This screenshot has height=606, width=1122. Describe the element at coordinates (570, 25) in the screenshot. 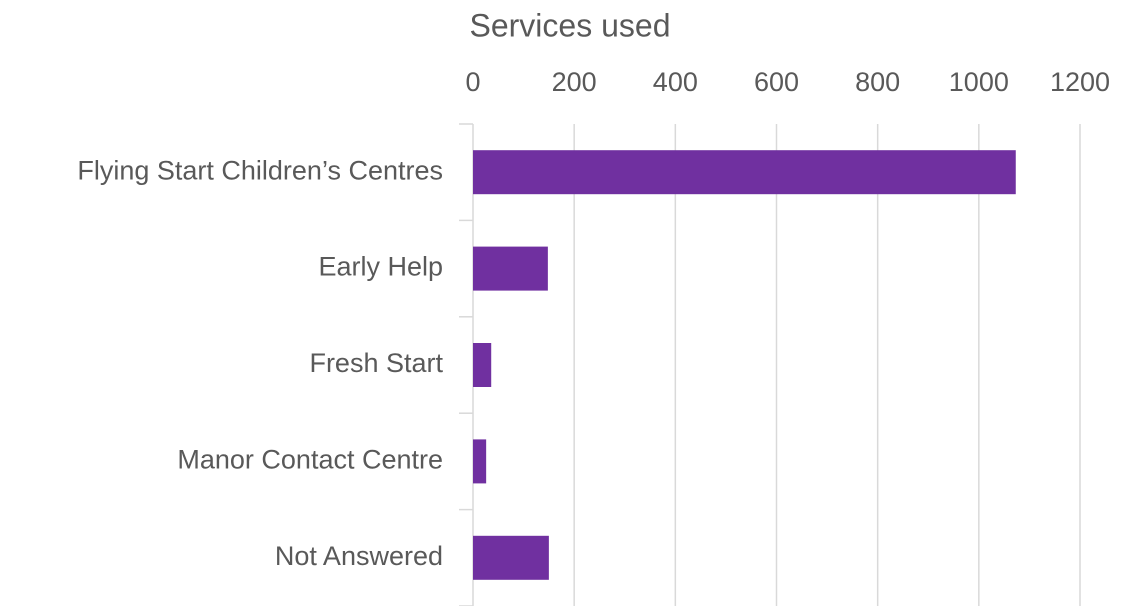

I see `chart-title: Services used` at that location.